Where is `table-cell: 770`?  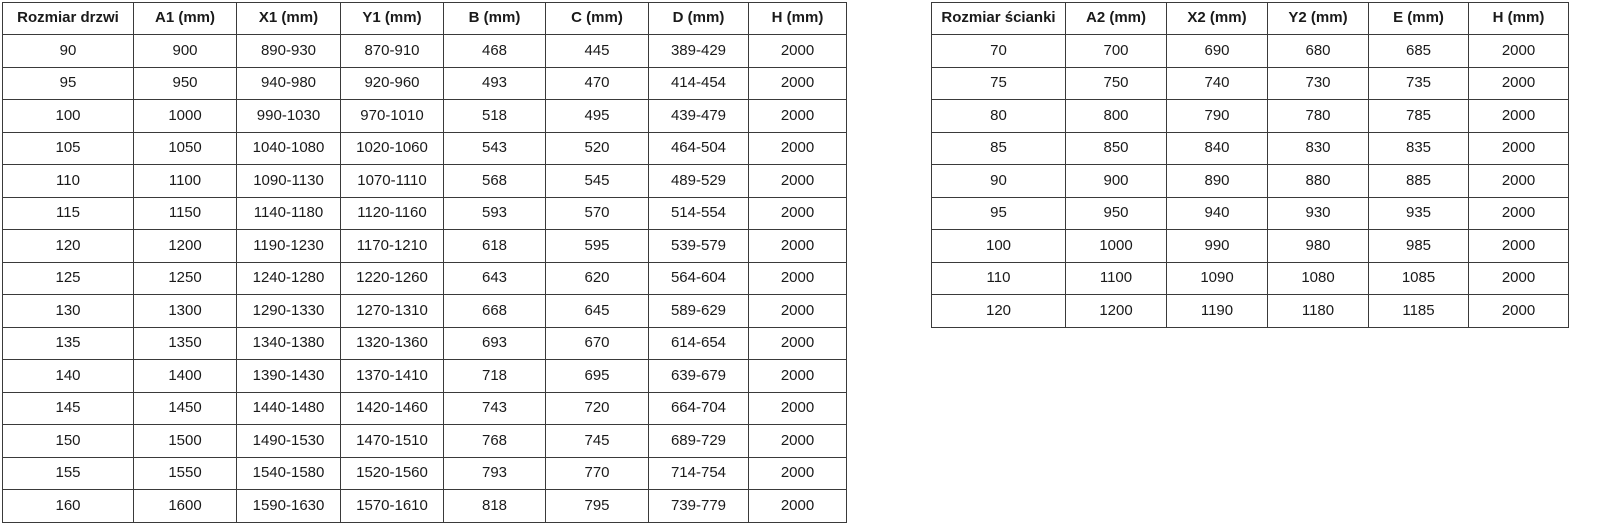 table-cell: 770 is located at coordinates (597, 473).